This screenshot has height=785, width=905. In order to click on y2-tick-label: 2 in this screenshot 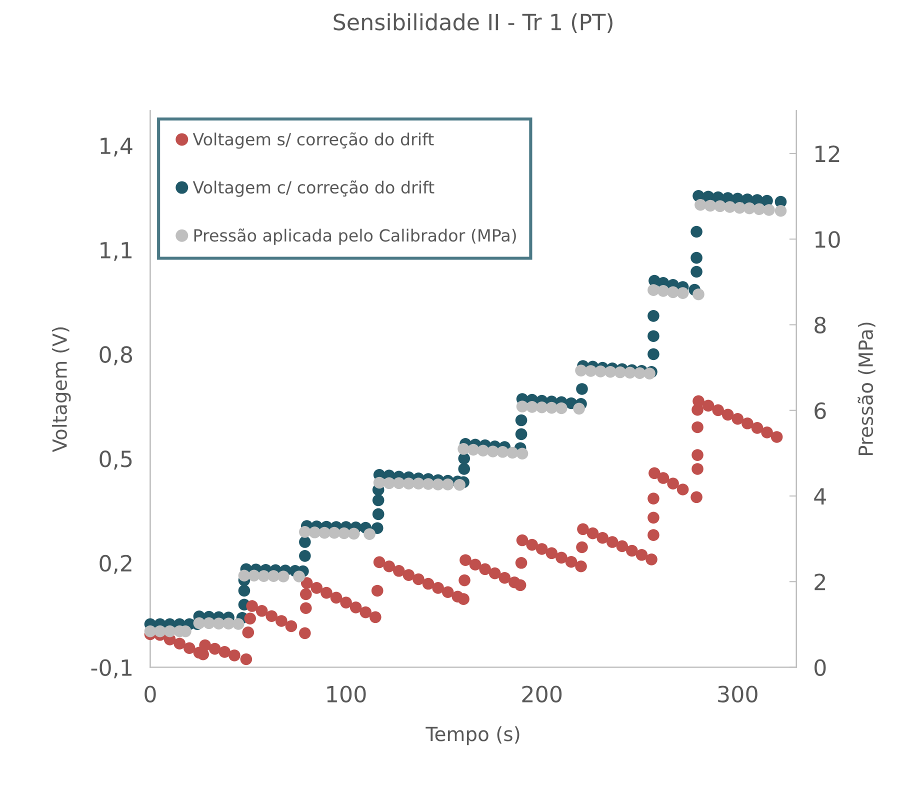, I will do `click(819, 582)`.